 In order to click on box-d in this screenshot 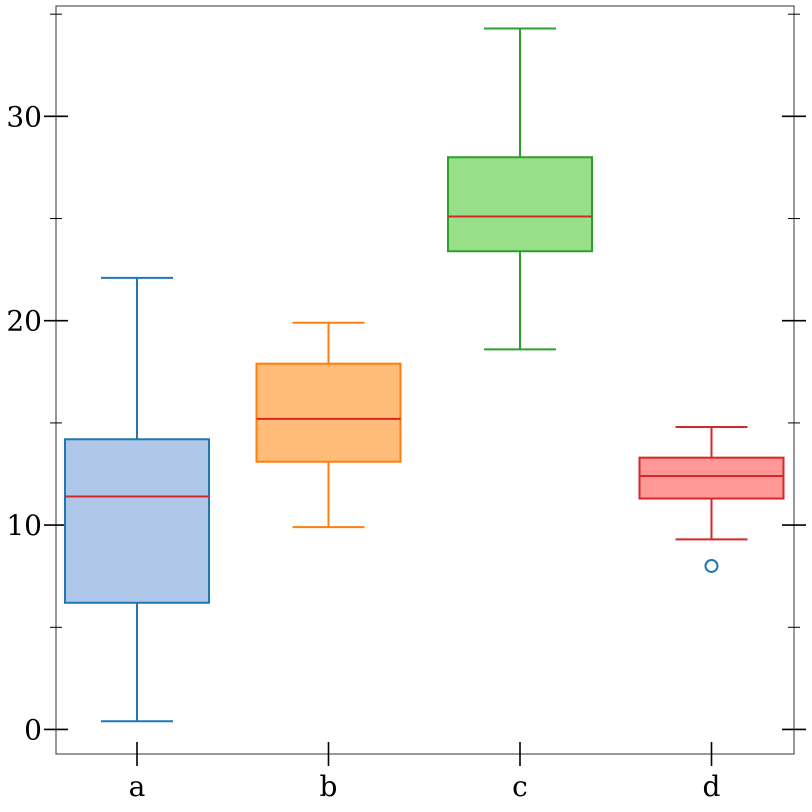, I will do `click(711, 499)`.